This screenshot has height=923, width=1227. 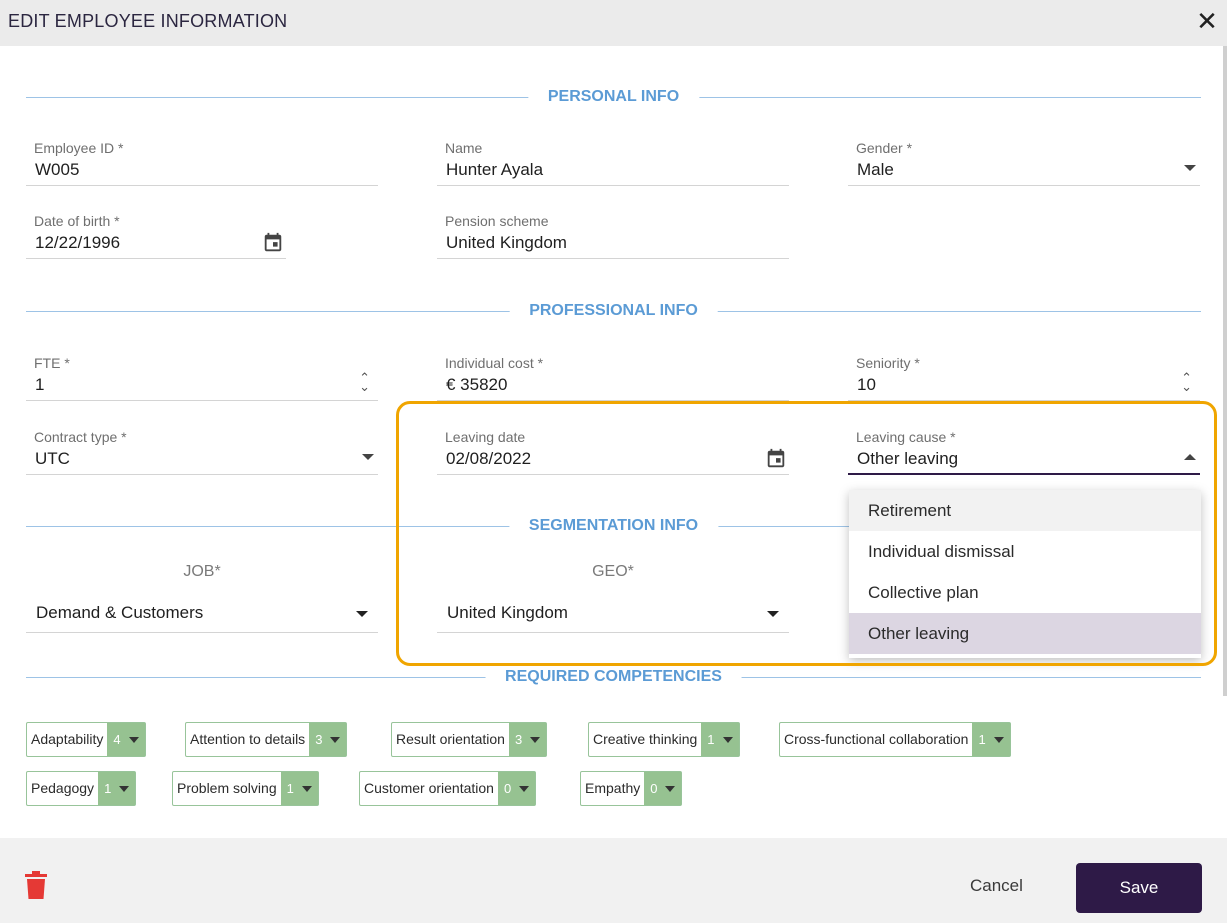 I want to click on field-value: UTC, so click(x=52, y=458).